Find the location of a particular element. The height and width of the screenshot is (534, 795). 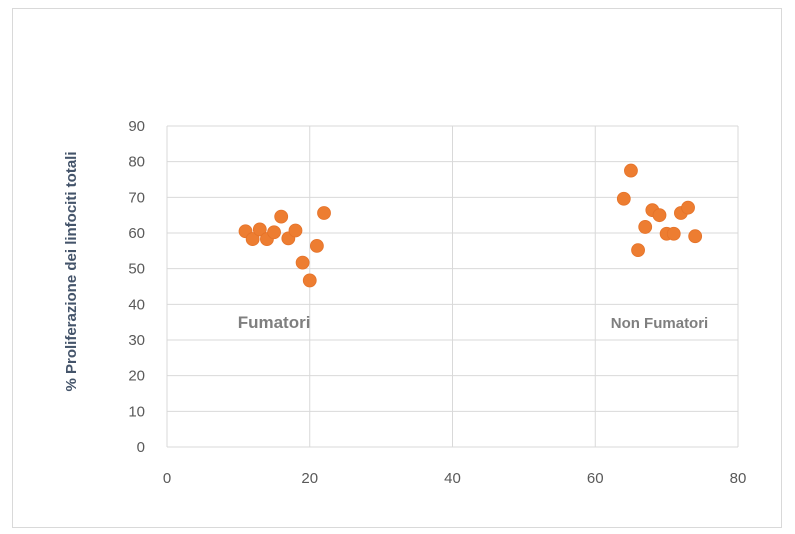

y-tick-label: 0 is located at coordinates (141, 447).